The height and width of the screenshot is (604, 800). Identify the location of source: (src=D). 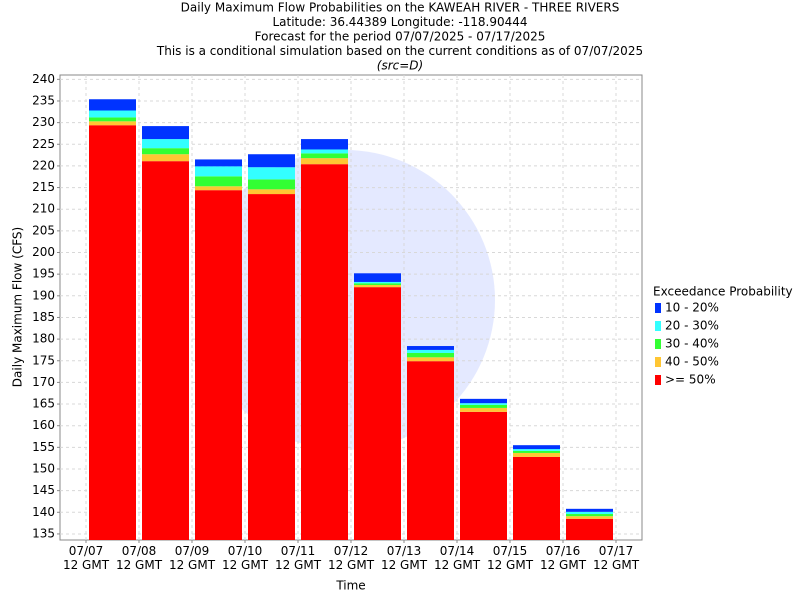
(400, 66).